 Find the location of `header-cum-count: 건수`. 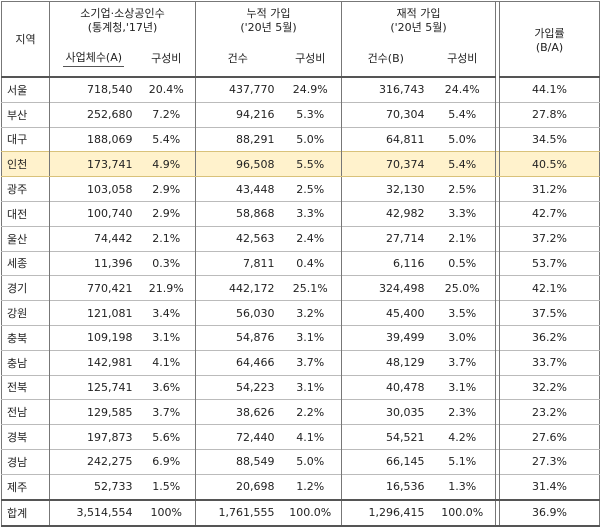

header-cum-count: 건수 is located at coordinates (237, 59).